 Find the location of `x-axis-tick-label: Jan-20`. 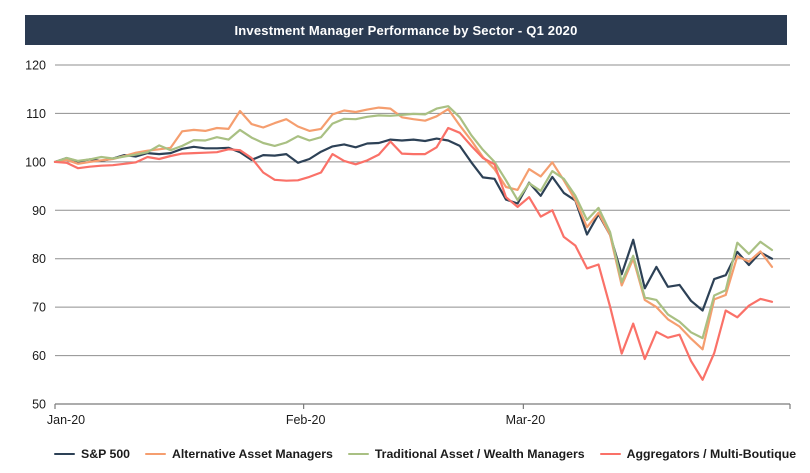

x-axis-tick-label: Jan-20 is located at coordinates (66, 420).